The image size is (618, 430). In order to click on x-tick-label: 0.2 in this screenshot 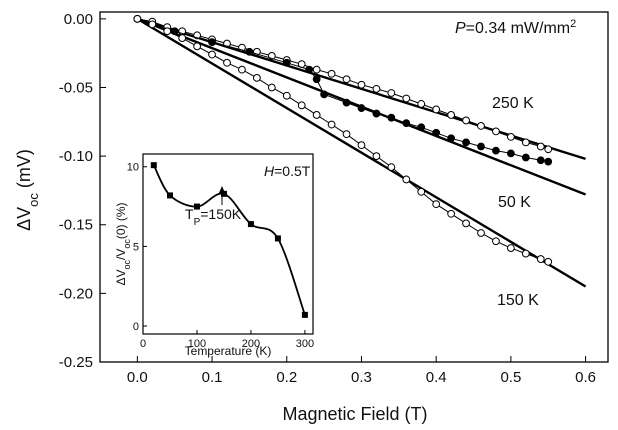, I will do `click(286, 377)`.